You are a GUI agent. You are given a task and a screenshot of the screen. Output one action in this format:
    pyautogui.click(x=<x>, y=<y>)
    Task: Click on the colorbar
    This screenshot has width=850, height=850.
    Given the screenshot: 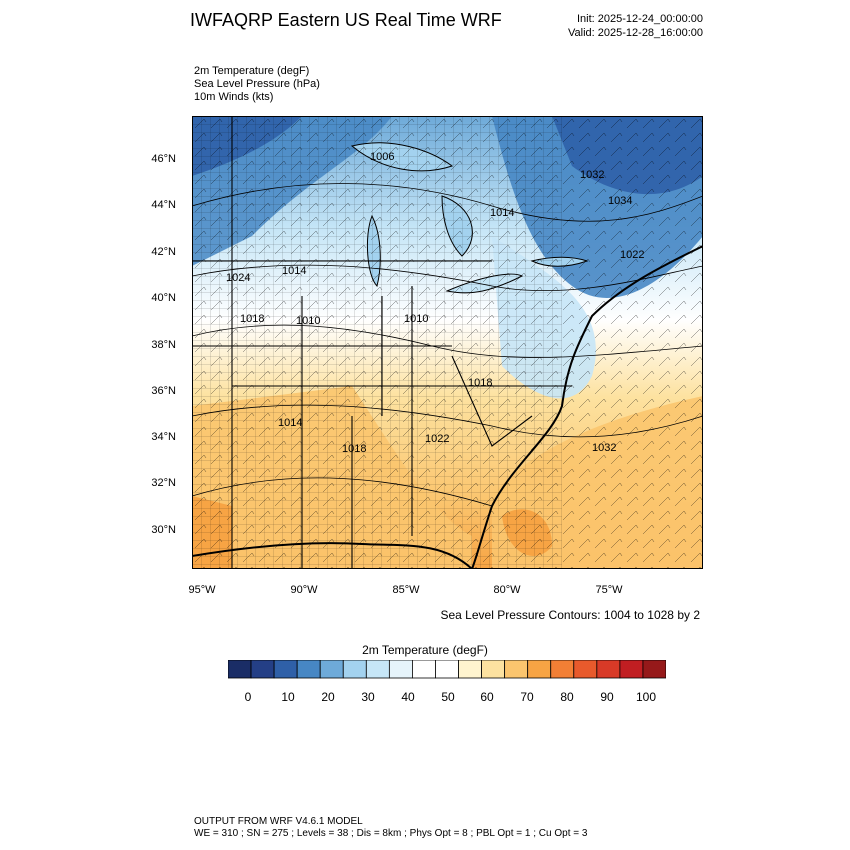 What is the action you would take?
    pyautogui.click(x=447, y=669)
    